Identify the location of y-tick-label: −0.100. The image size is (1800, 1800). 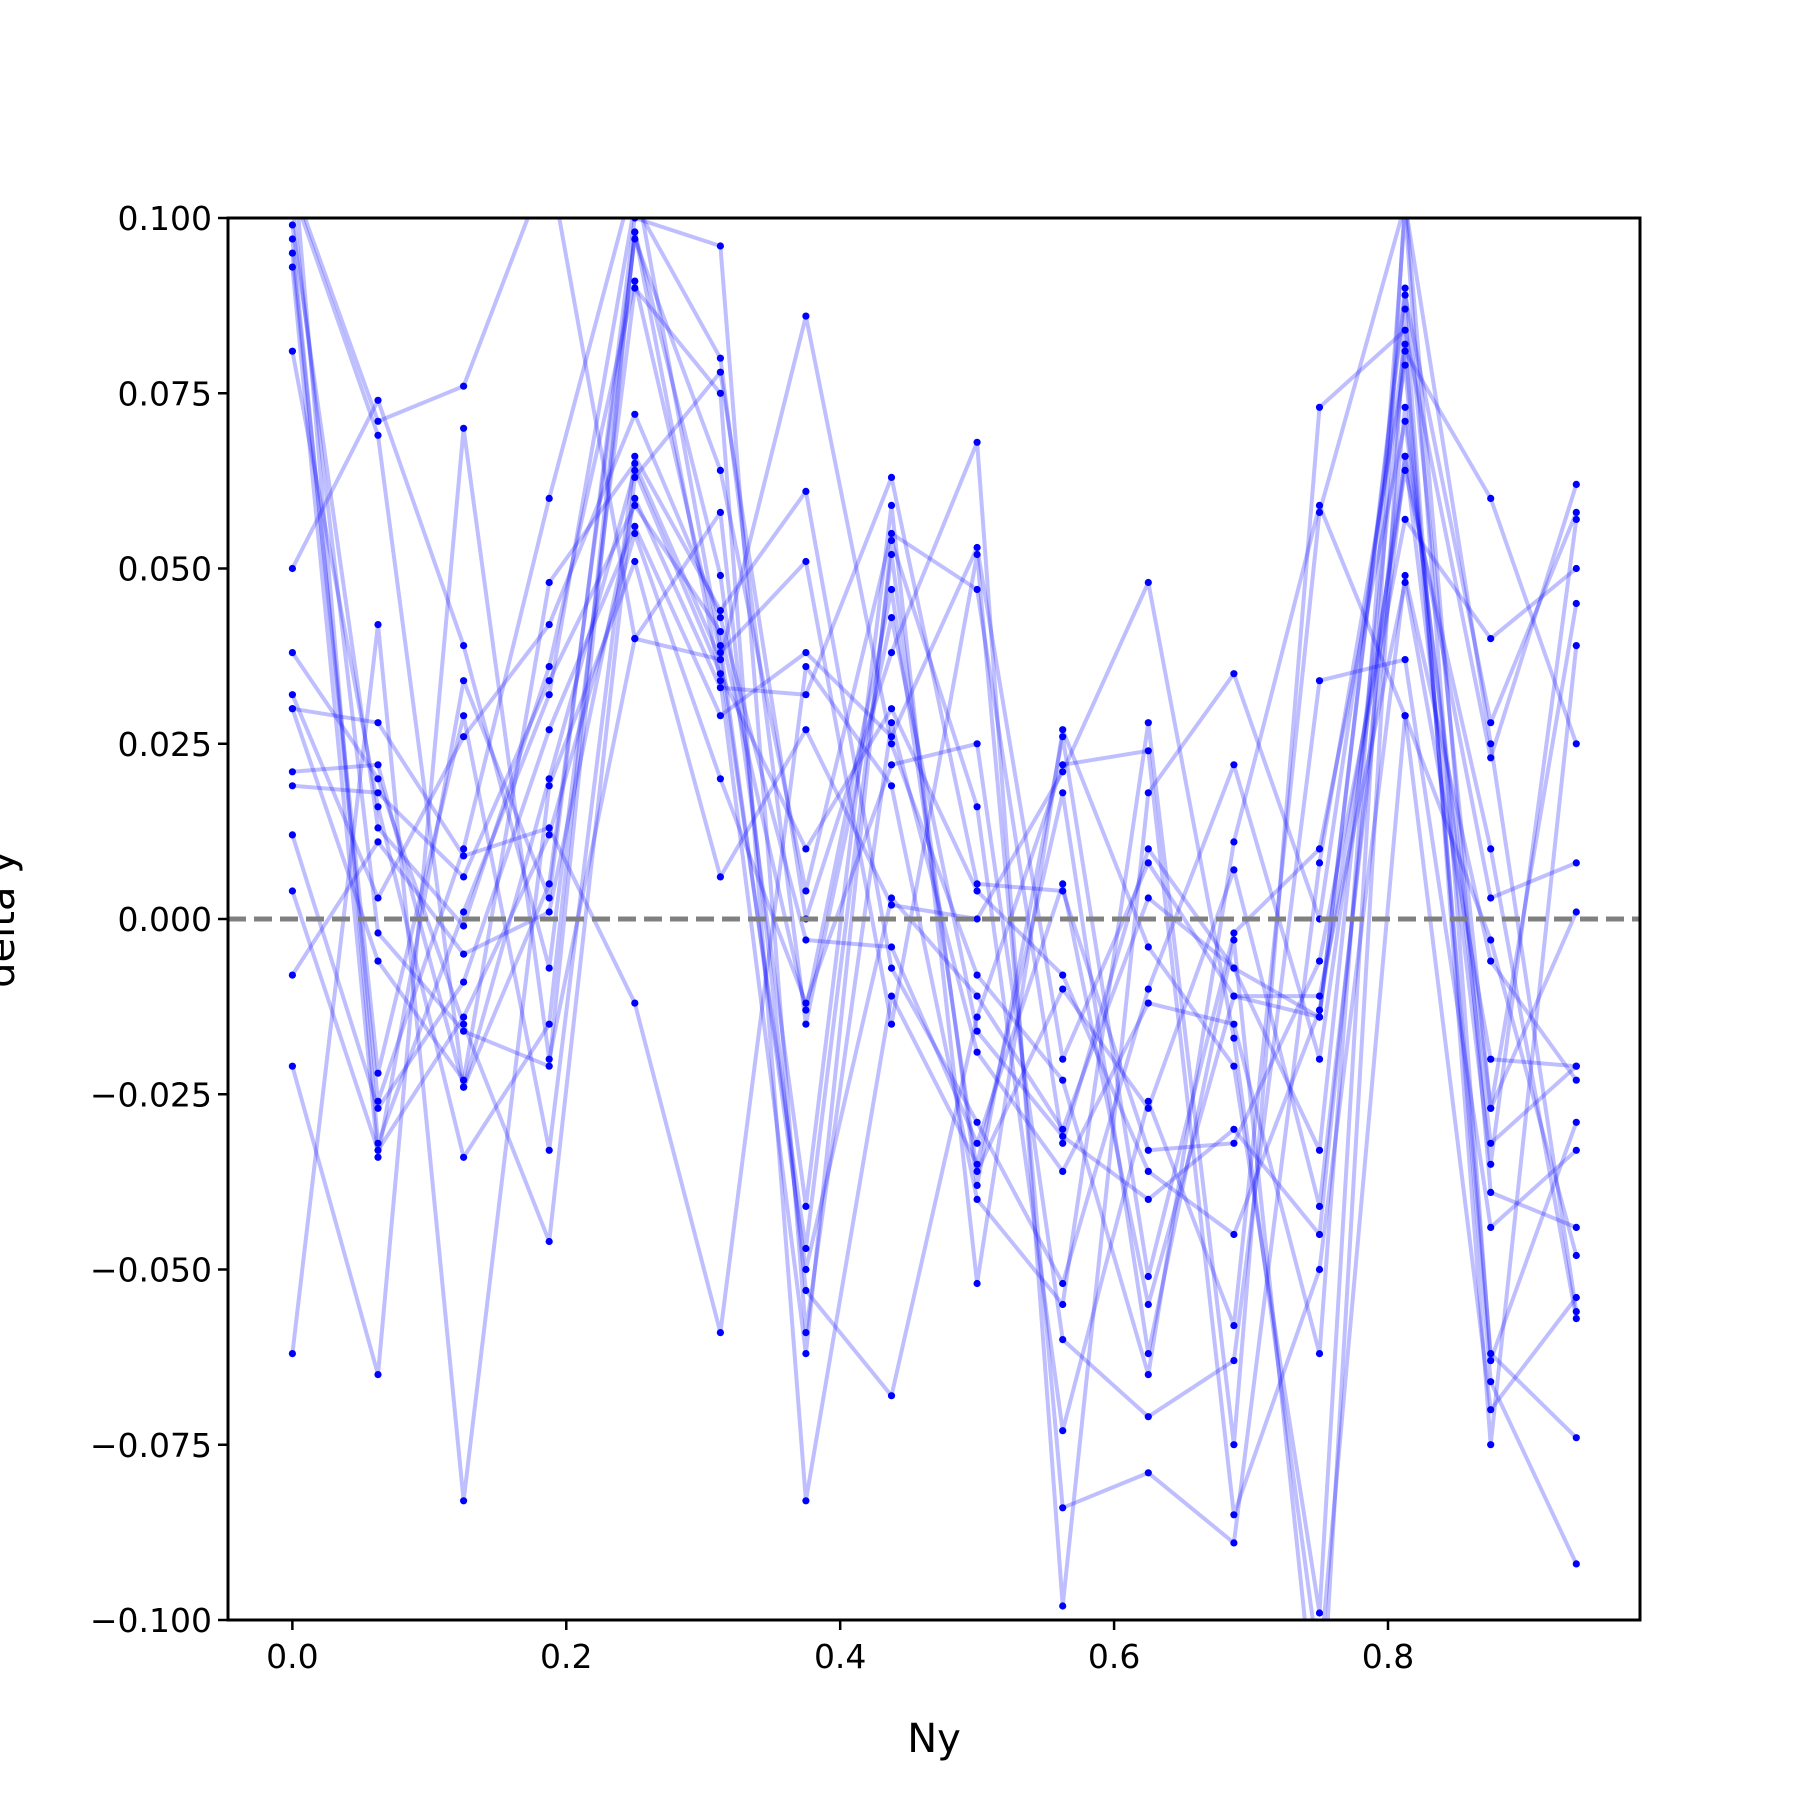
(151, 1620).